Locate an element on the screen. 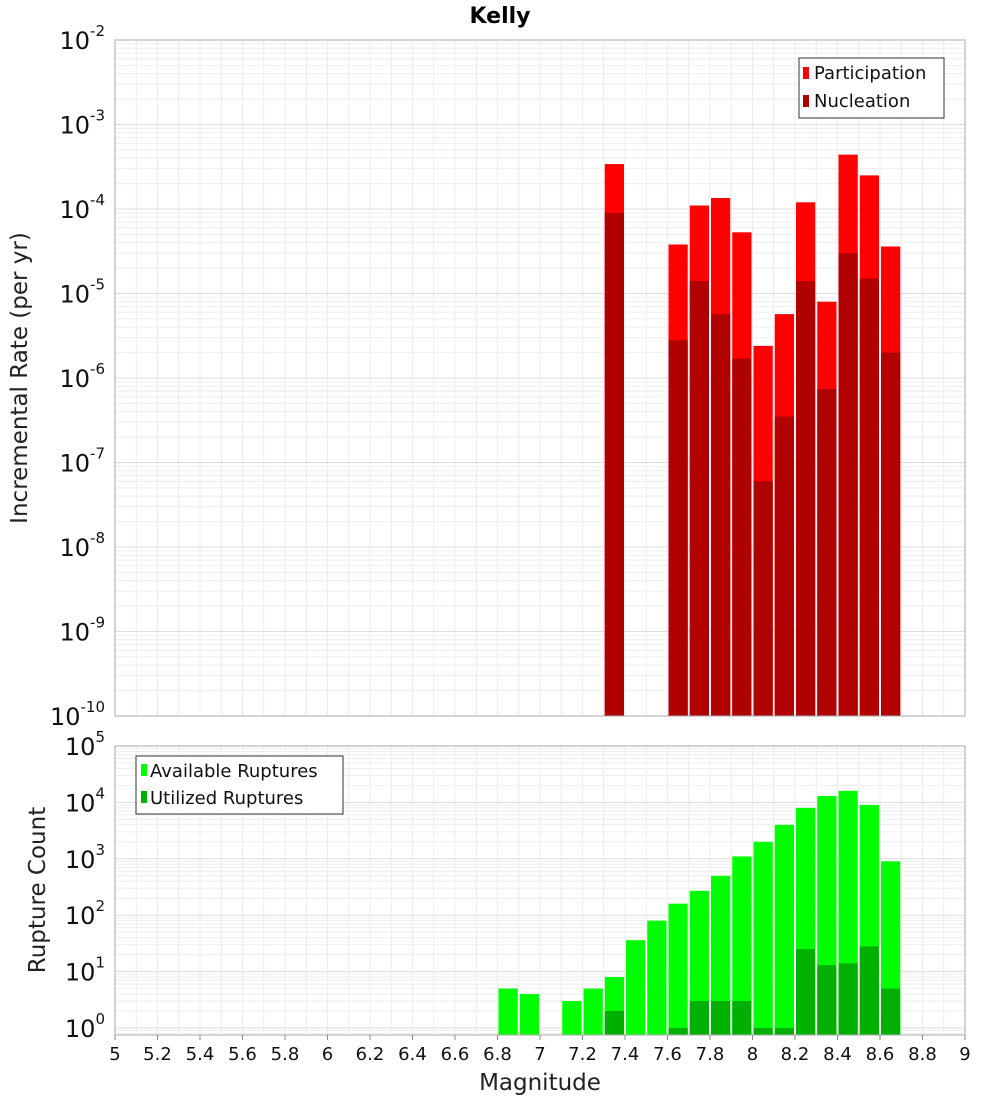 This screenshot has height=1100, width=1000. x-tick-label: 7.6 is located at coordinates (667, 1054).